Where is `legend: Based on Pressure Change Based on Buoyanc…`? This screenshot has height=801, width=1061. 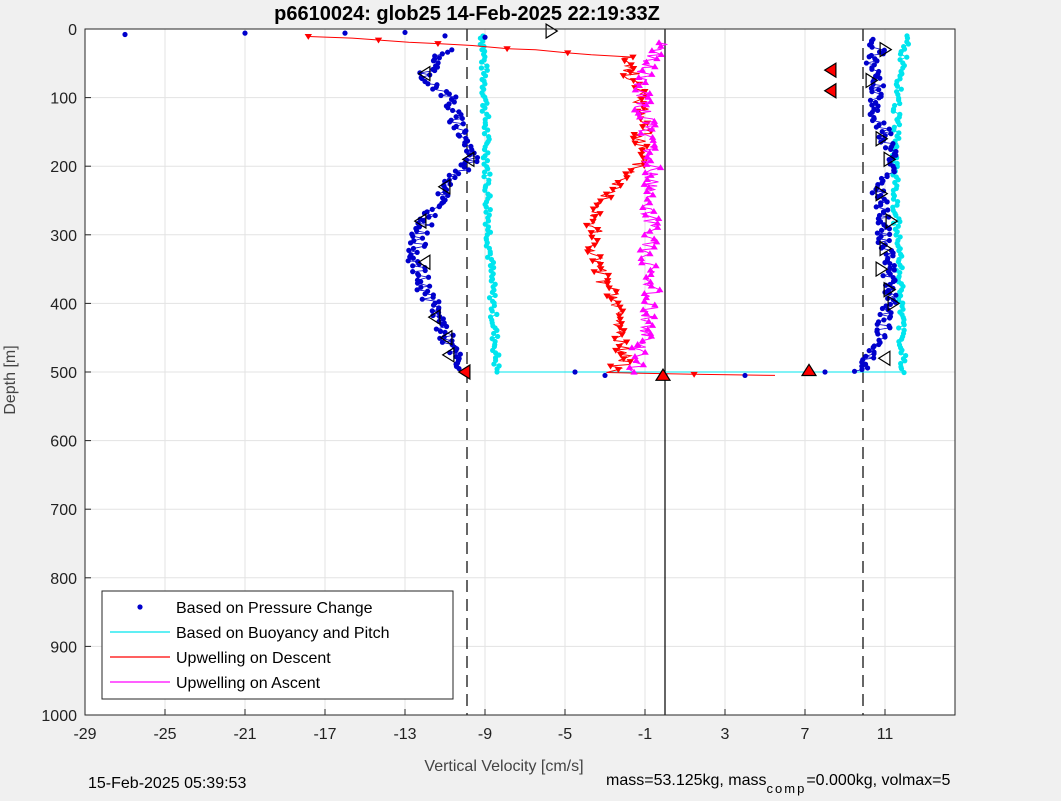
legend: Based on Pressure Change Based on Buoyanc… is located at coordinates (277, 645).